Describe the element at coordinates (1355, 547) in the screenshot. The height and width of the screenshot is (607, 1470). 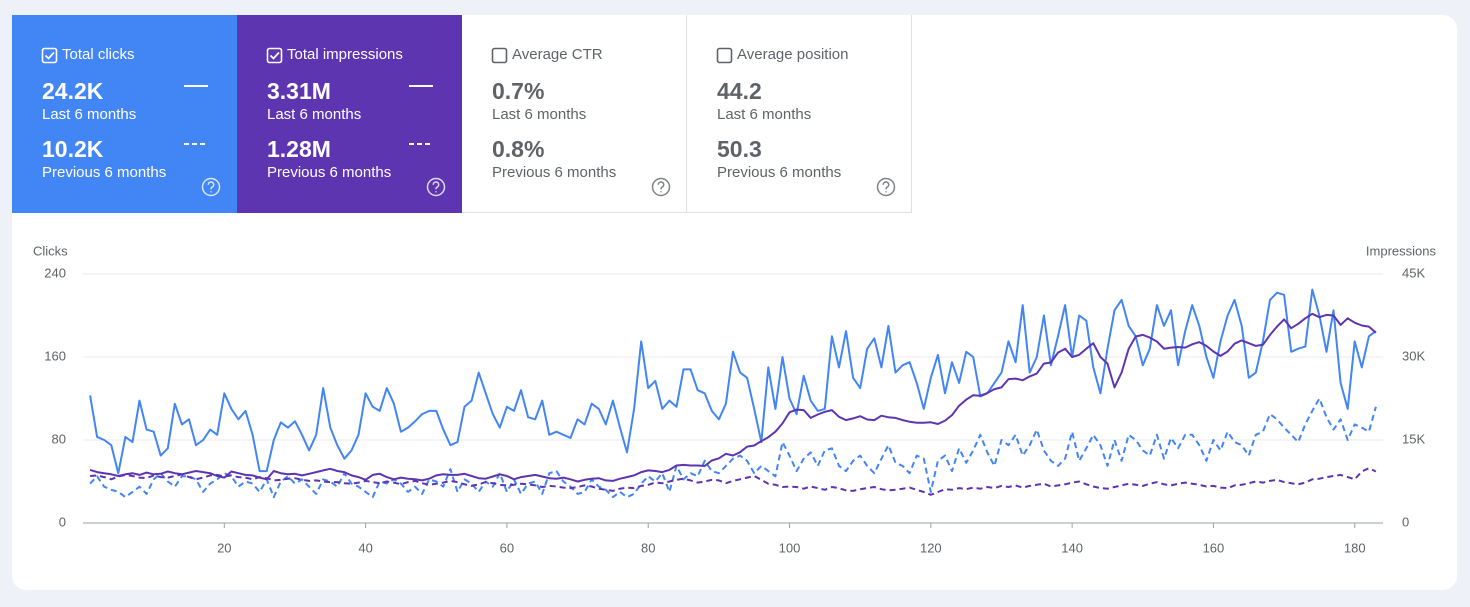
I see `x-tick-label: 180` at that location.